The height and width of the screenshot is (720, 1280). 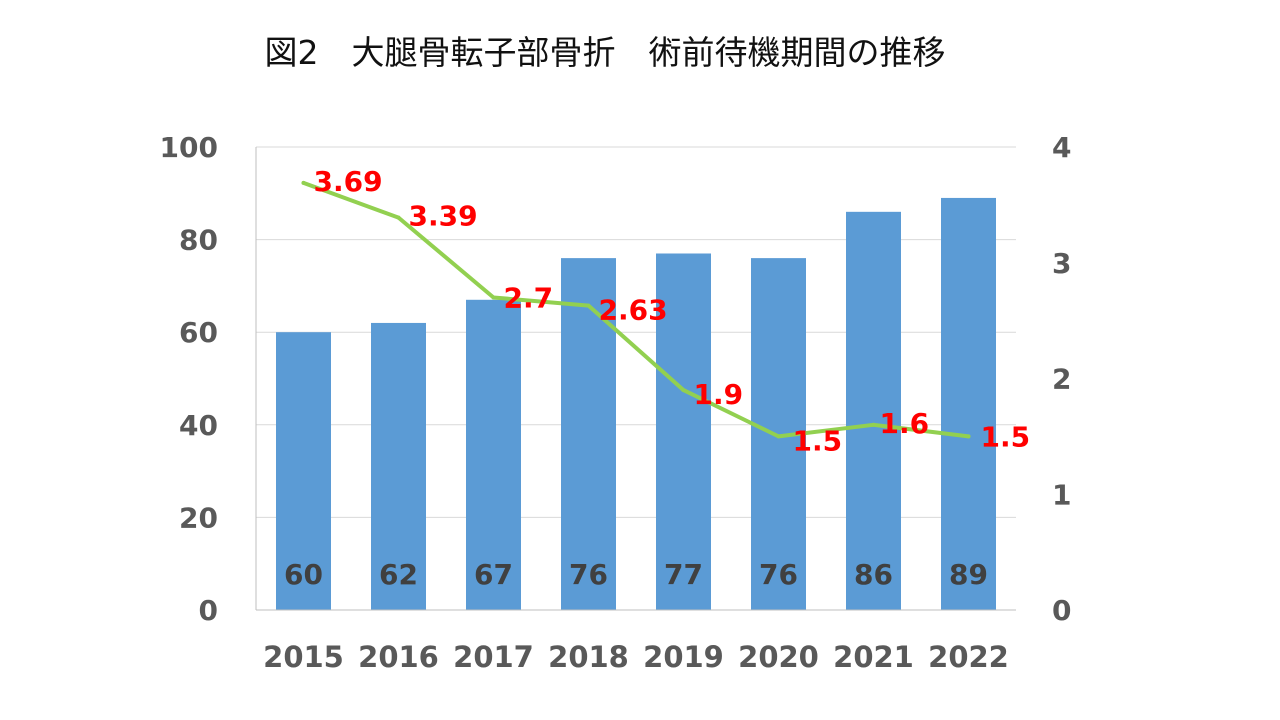 I want to click on x-tick-label: 2015, so click(x=303, y=657).